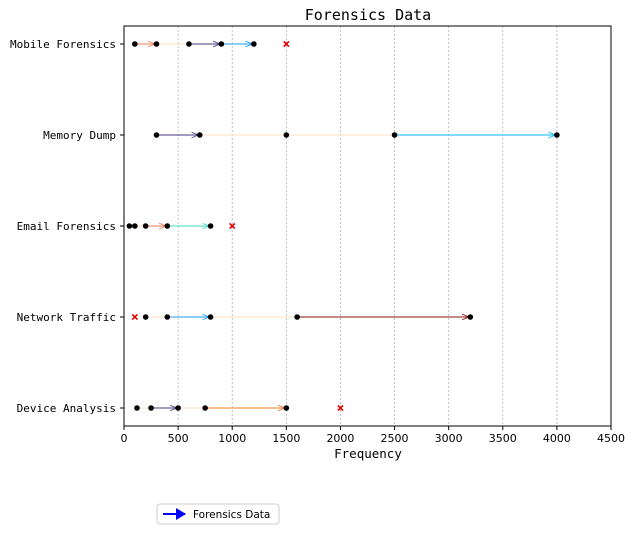 Image resolution: width=632 pixels, height=537 pixels. I want to click on x-tick-label: 2000, so click(340, 438).